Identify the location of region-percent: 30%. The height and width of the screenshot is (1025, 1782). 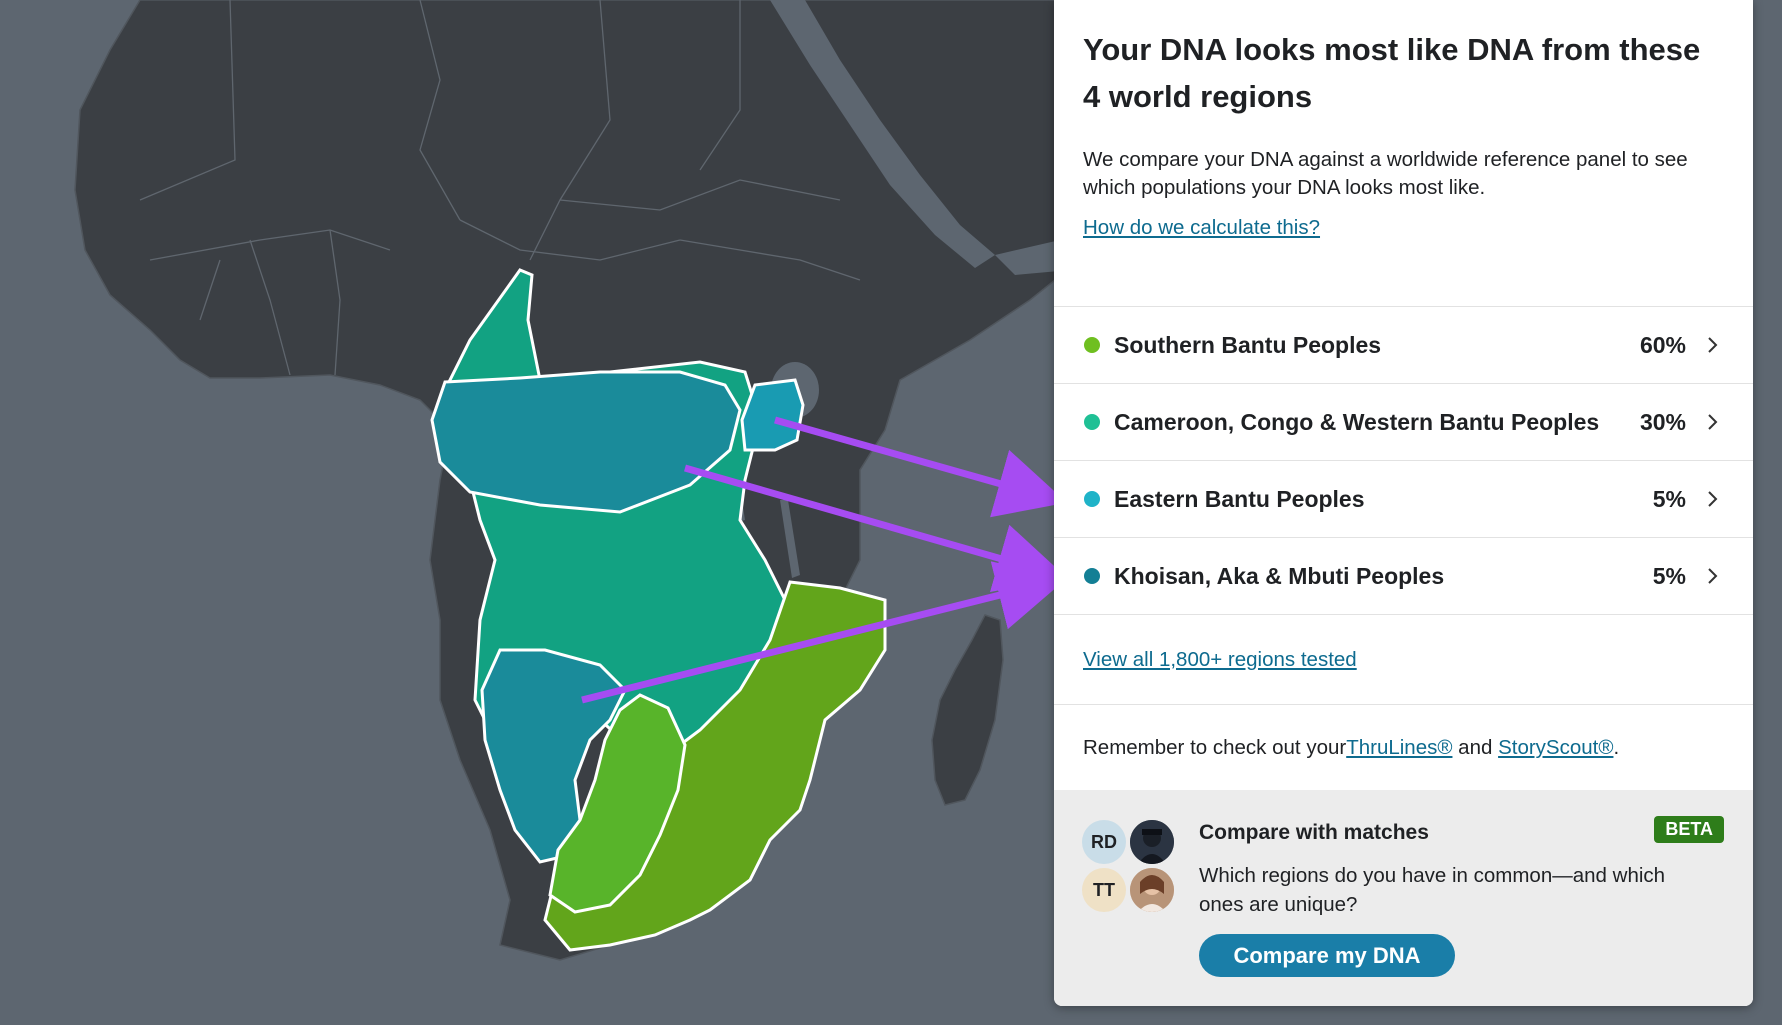
(1662, 421).